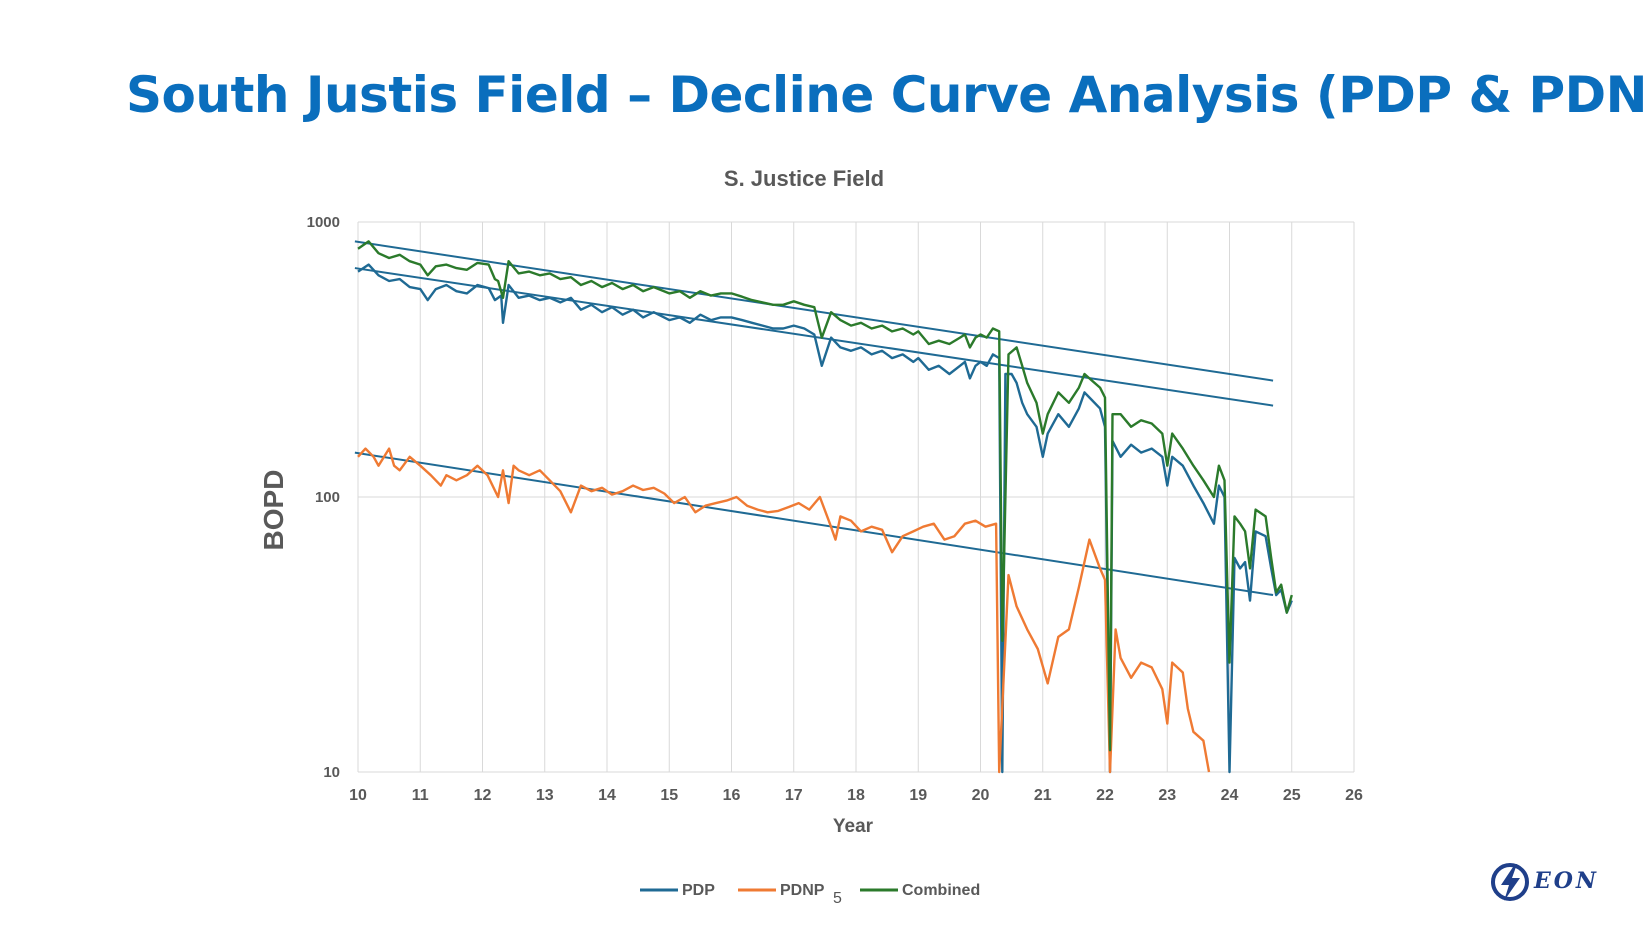 This screenshot has width=1650, height=952. What do you see at coordinates (918, 795) in the screenshot?
I see `x-tick-label: 19` at bounding box center [918, 795].